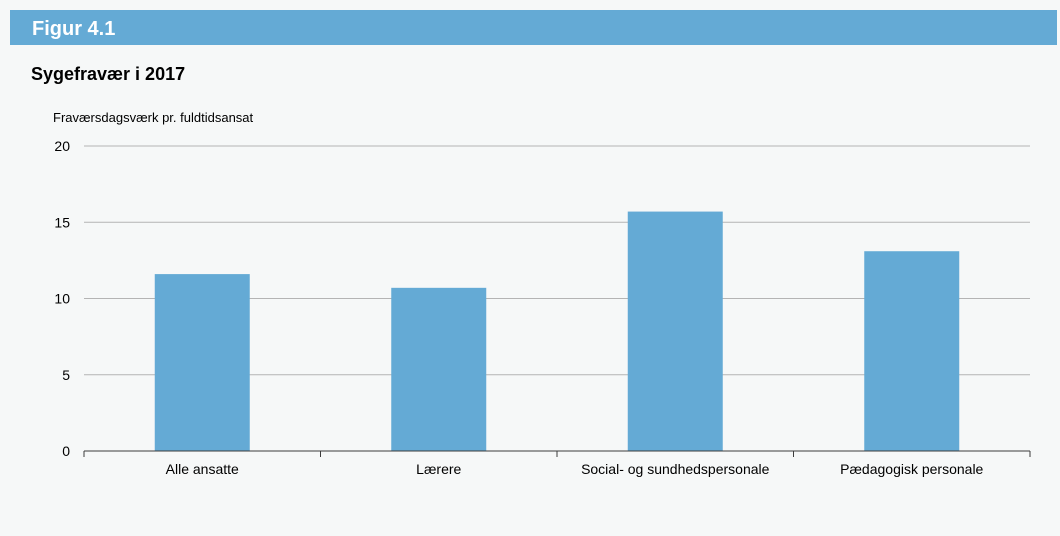 The image size is (1060, 536). Describe the element at coordinates (153, 117) in the screenshot. I see `y-axis-label: Fraværsdagsværk pr. fuldtidsansat` at that location.